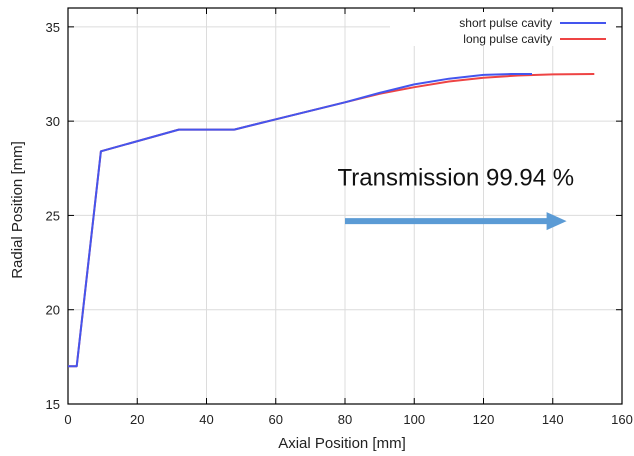 The width and height of the screenshot is (634, 456). Describe the element at coordinates (53, 27) in the screenshot. I see `y-tick-label: 35` at that location.